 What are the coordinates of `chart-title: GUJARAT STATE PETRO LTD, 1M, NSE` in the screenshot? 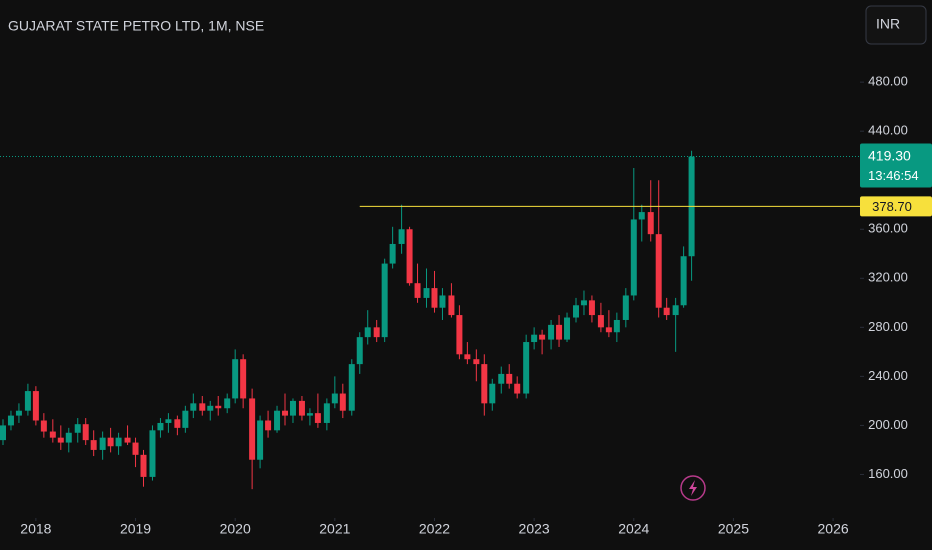 It's located at (136, 26).